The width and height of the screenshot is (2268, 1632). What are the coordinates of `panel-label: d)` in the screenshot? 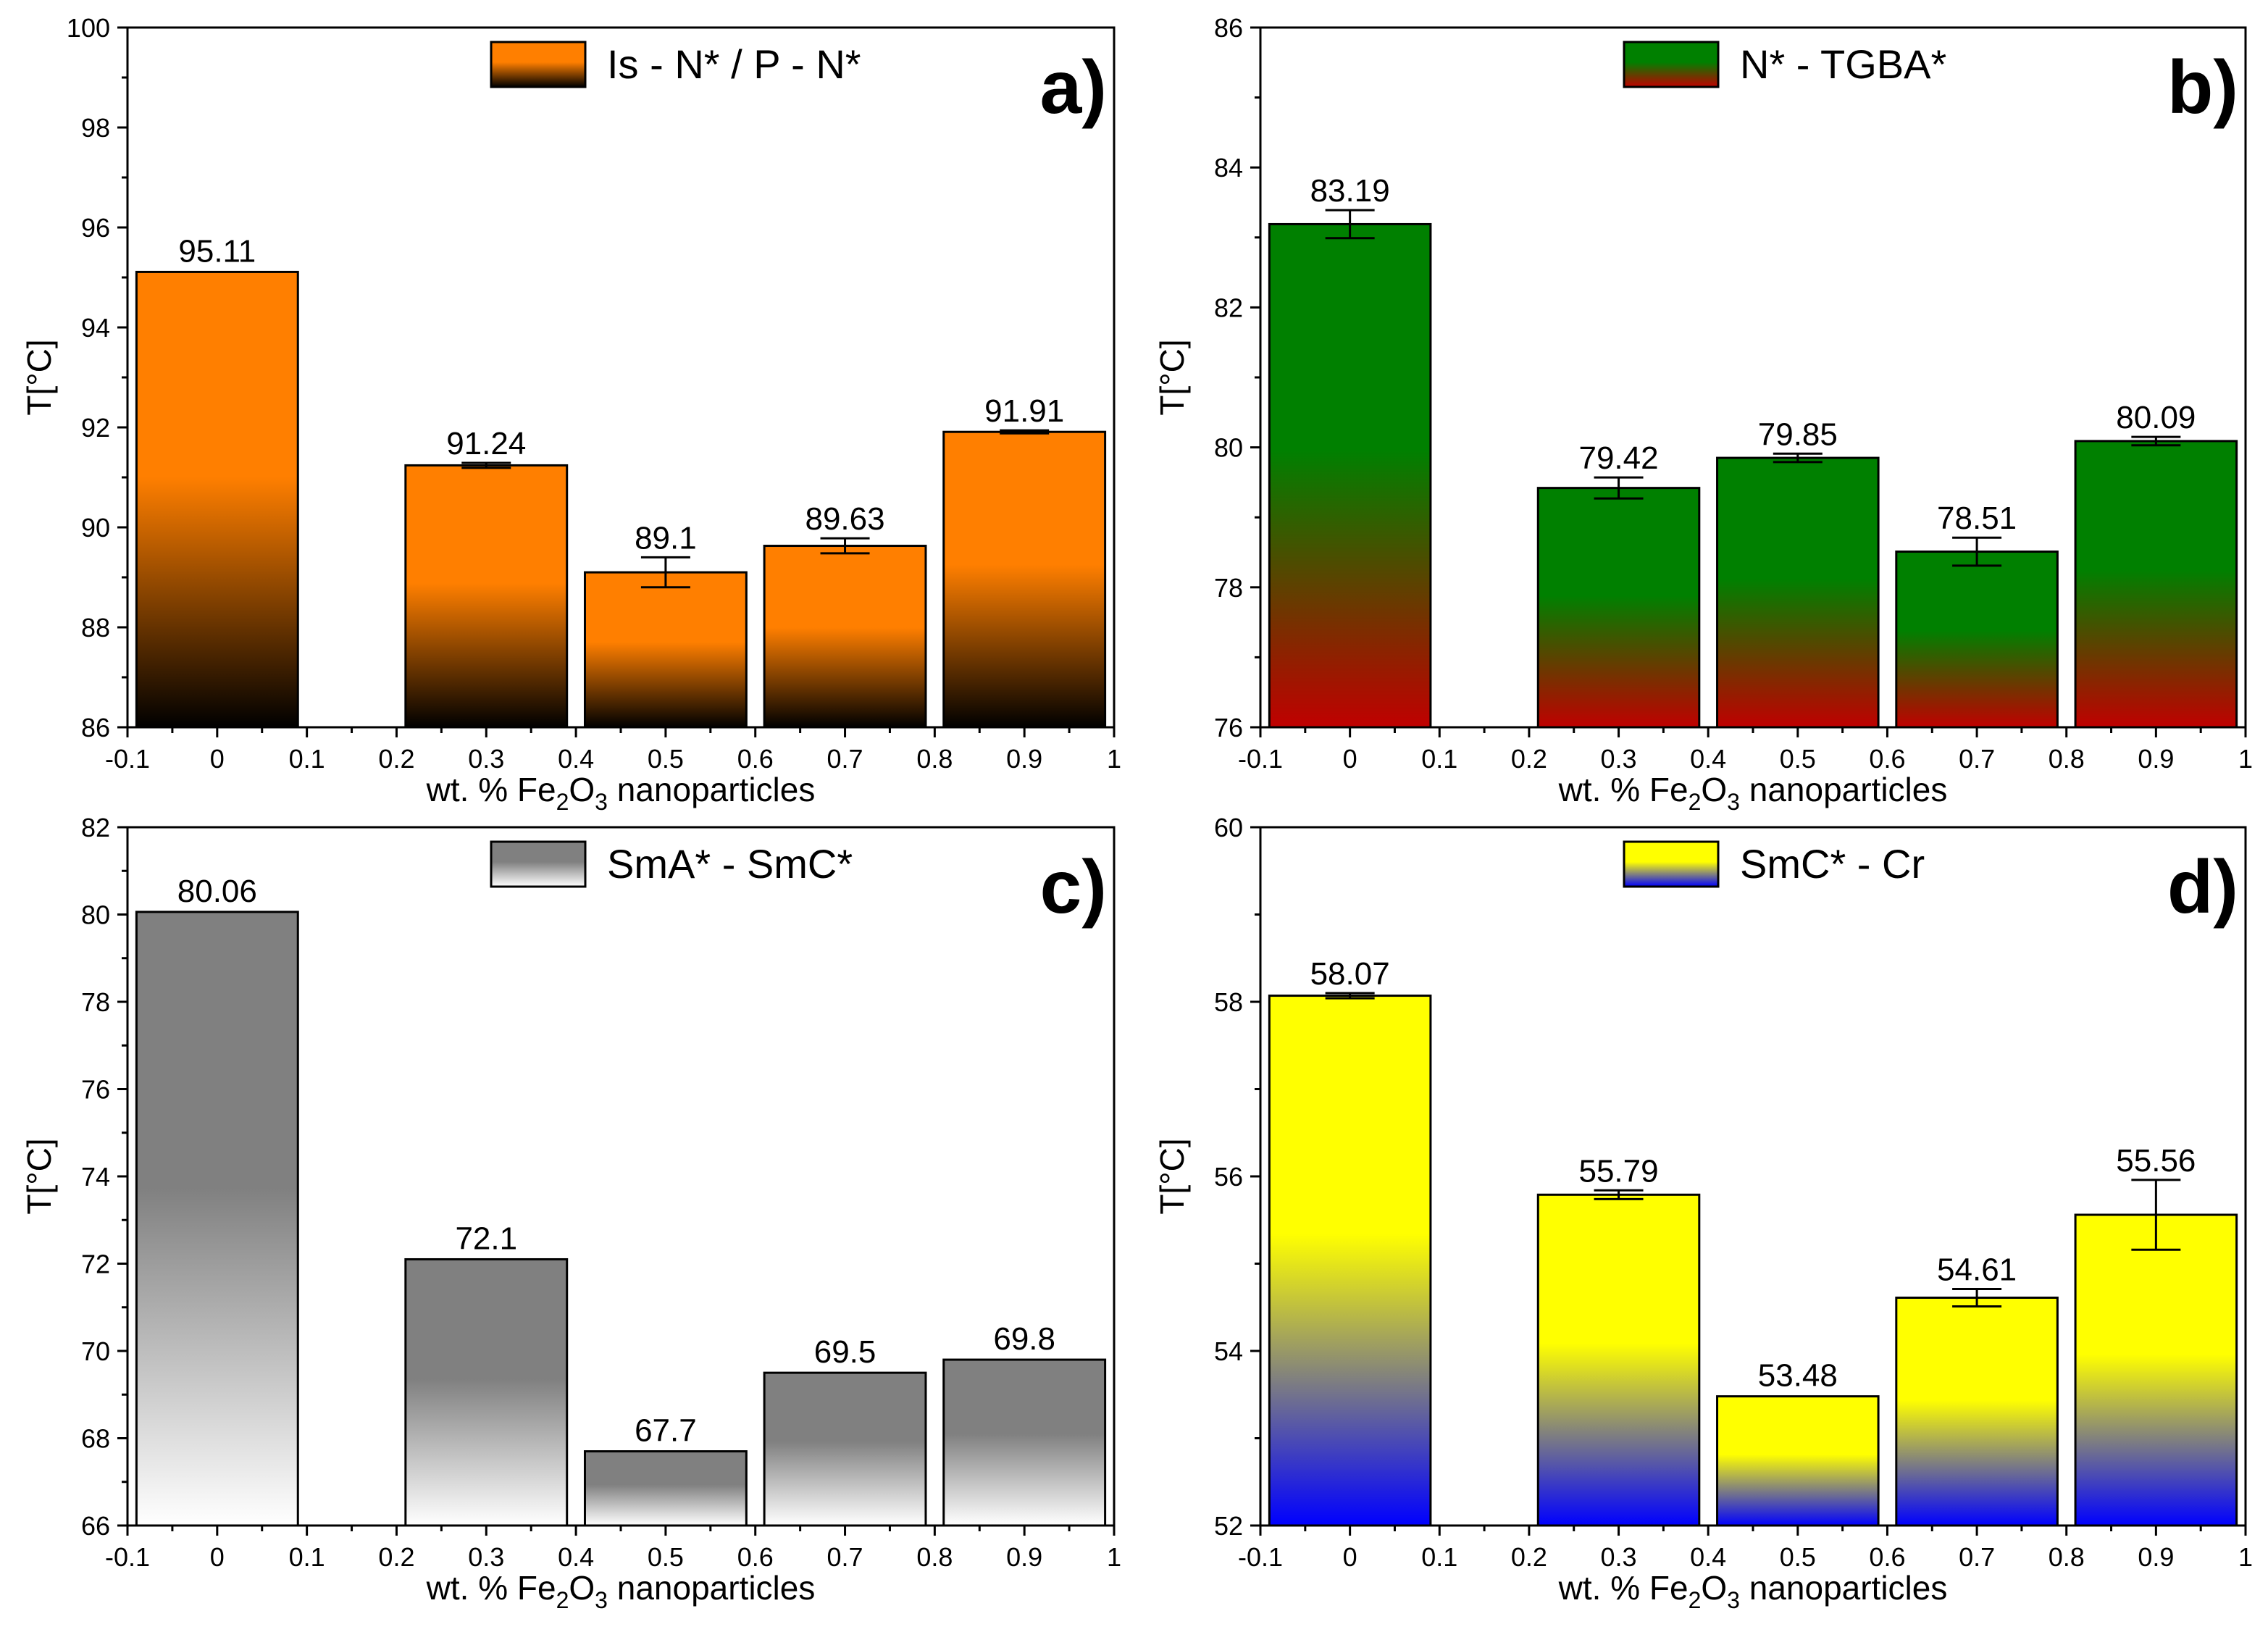 It's located at (2203, 887).